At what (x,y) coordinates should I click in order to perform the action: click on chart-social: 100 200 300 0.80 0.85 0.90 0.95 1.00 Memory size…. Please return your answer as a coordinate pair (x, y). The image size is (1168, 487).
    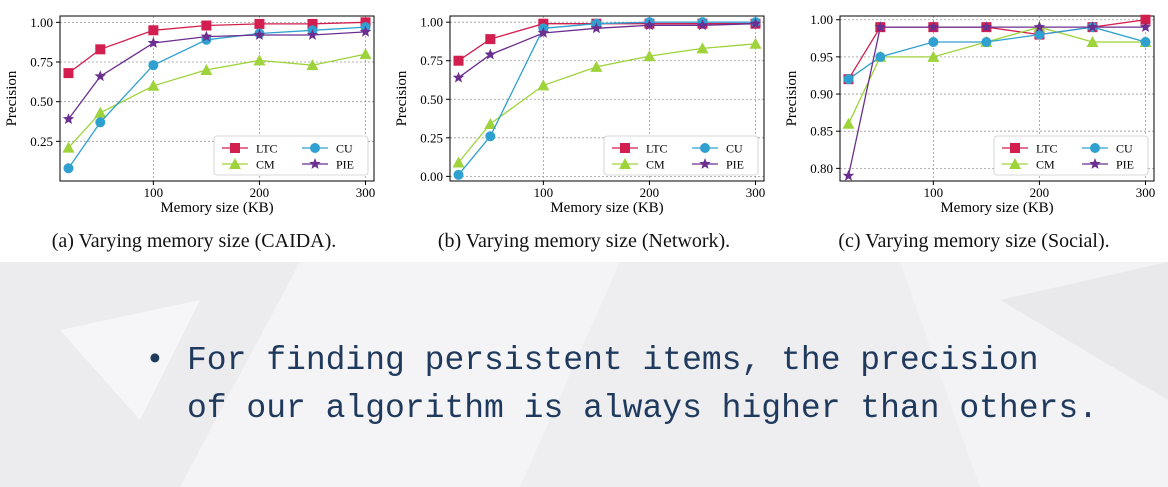
    Looking at the image, I should click on (969, 114).